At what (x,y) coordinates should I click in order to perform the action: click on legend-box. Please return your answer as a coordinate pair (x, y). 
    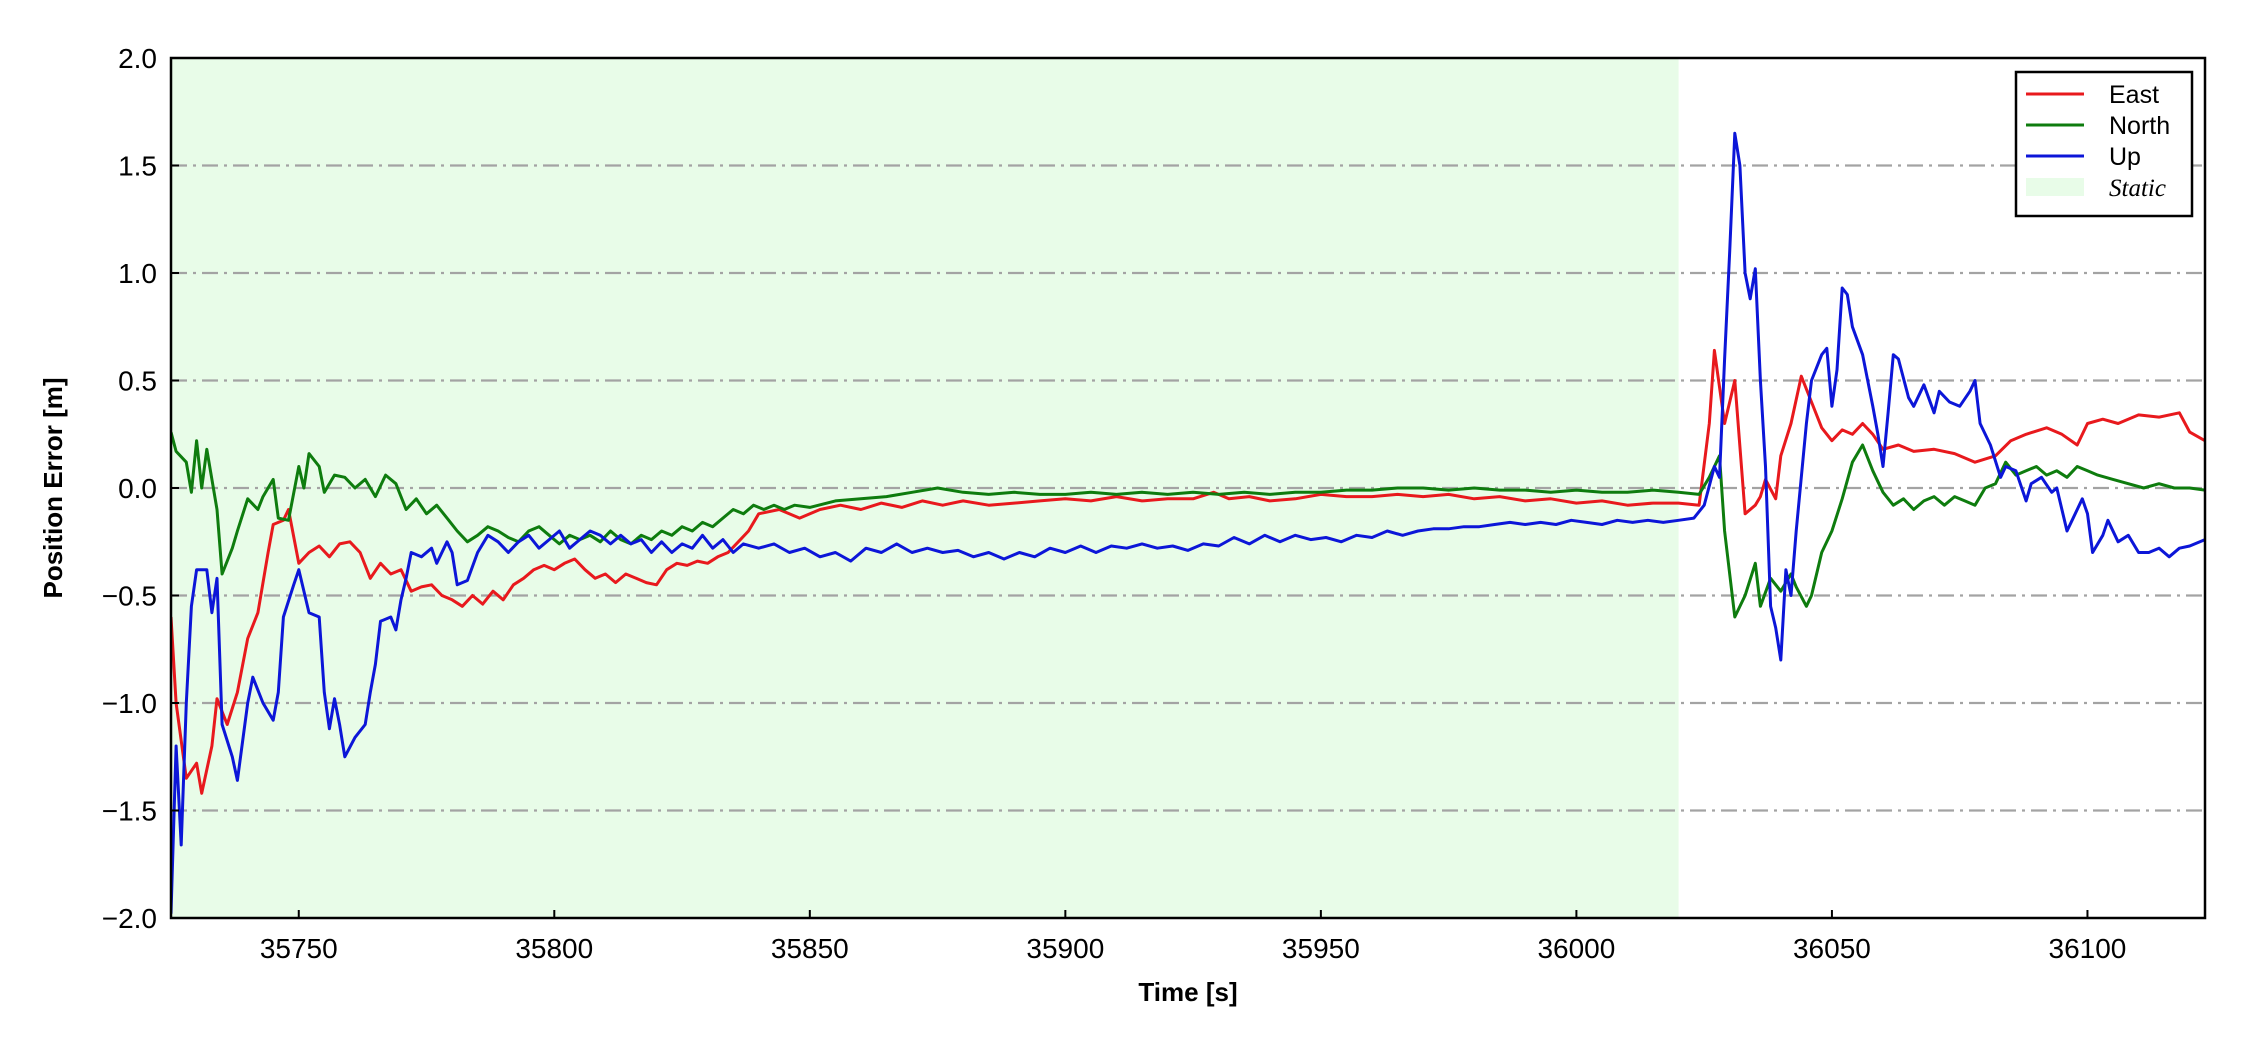
    Looking at the image, I should click on (2104, 144).